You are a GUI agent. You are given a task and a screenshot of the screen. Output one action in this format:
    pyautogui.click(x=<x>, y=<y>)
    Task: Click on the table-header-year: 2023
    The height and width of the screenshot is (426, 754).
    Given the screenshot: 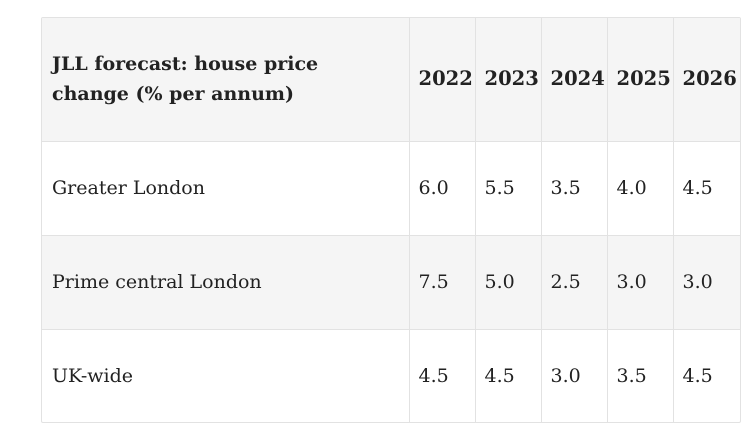 What is the action you would take?
    pyautogui.click(x=508, y=80)
    